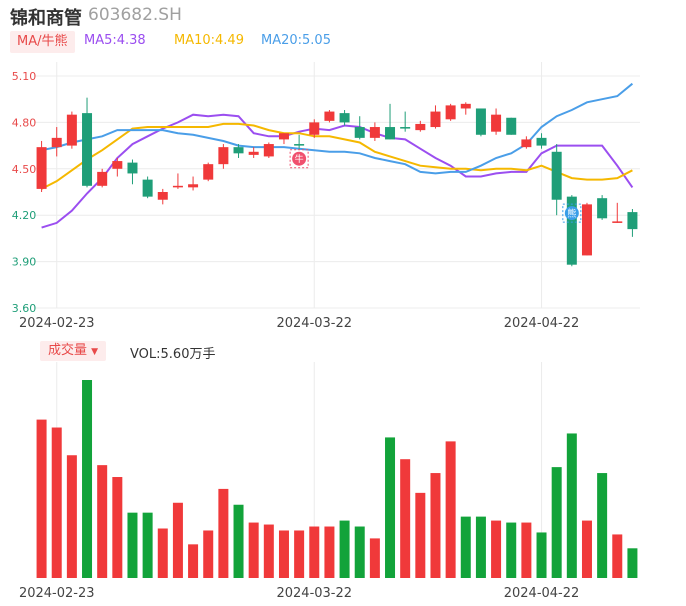 This screenshot has width=686, height=606. I want to click on volume-indicator-selector: 成交量 ▼, so click(73, 351).